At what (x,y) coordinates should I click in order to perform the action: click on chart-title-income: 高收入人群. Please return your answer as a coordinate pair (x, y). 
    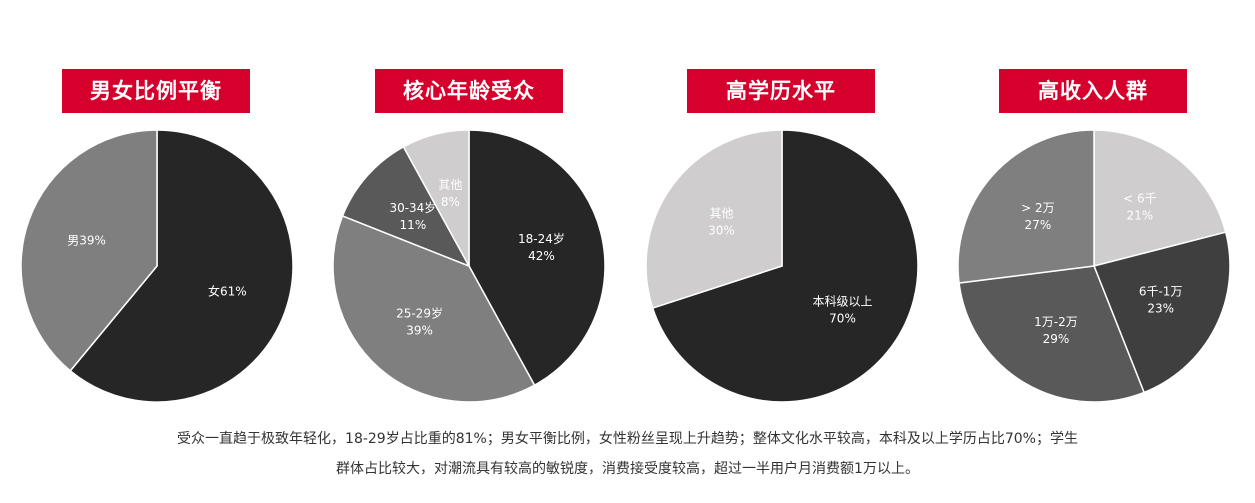
    Looking at the image, I should click on (1093, 91).